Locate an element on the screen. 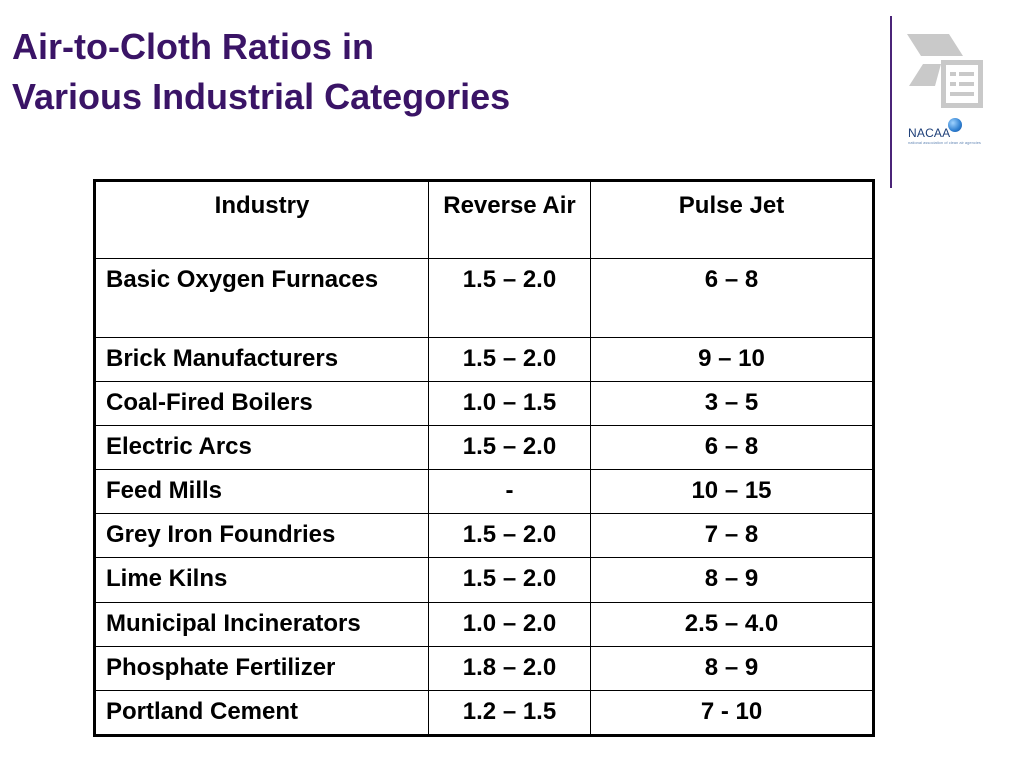 The height and width of the screenshot is (768, 1024). cell-pulse-jet: 7 – 8 is located at coordinates (732, 536).